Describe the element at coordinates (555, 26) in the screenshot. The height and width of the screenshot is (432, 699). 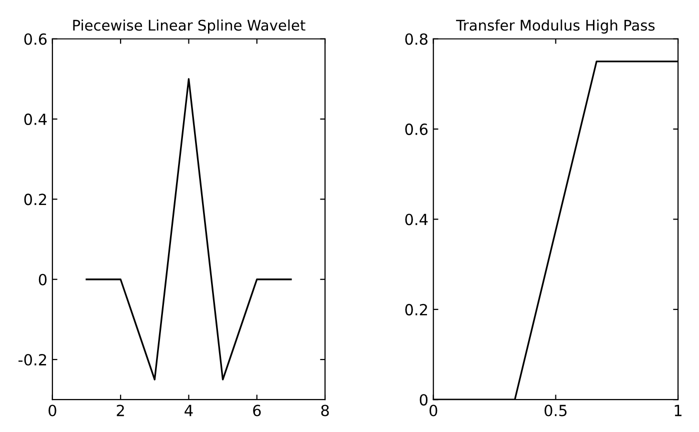
I see `chart-title: Transfer Modulus High Pass` at that location.